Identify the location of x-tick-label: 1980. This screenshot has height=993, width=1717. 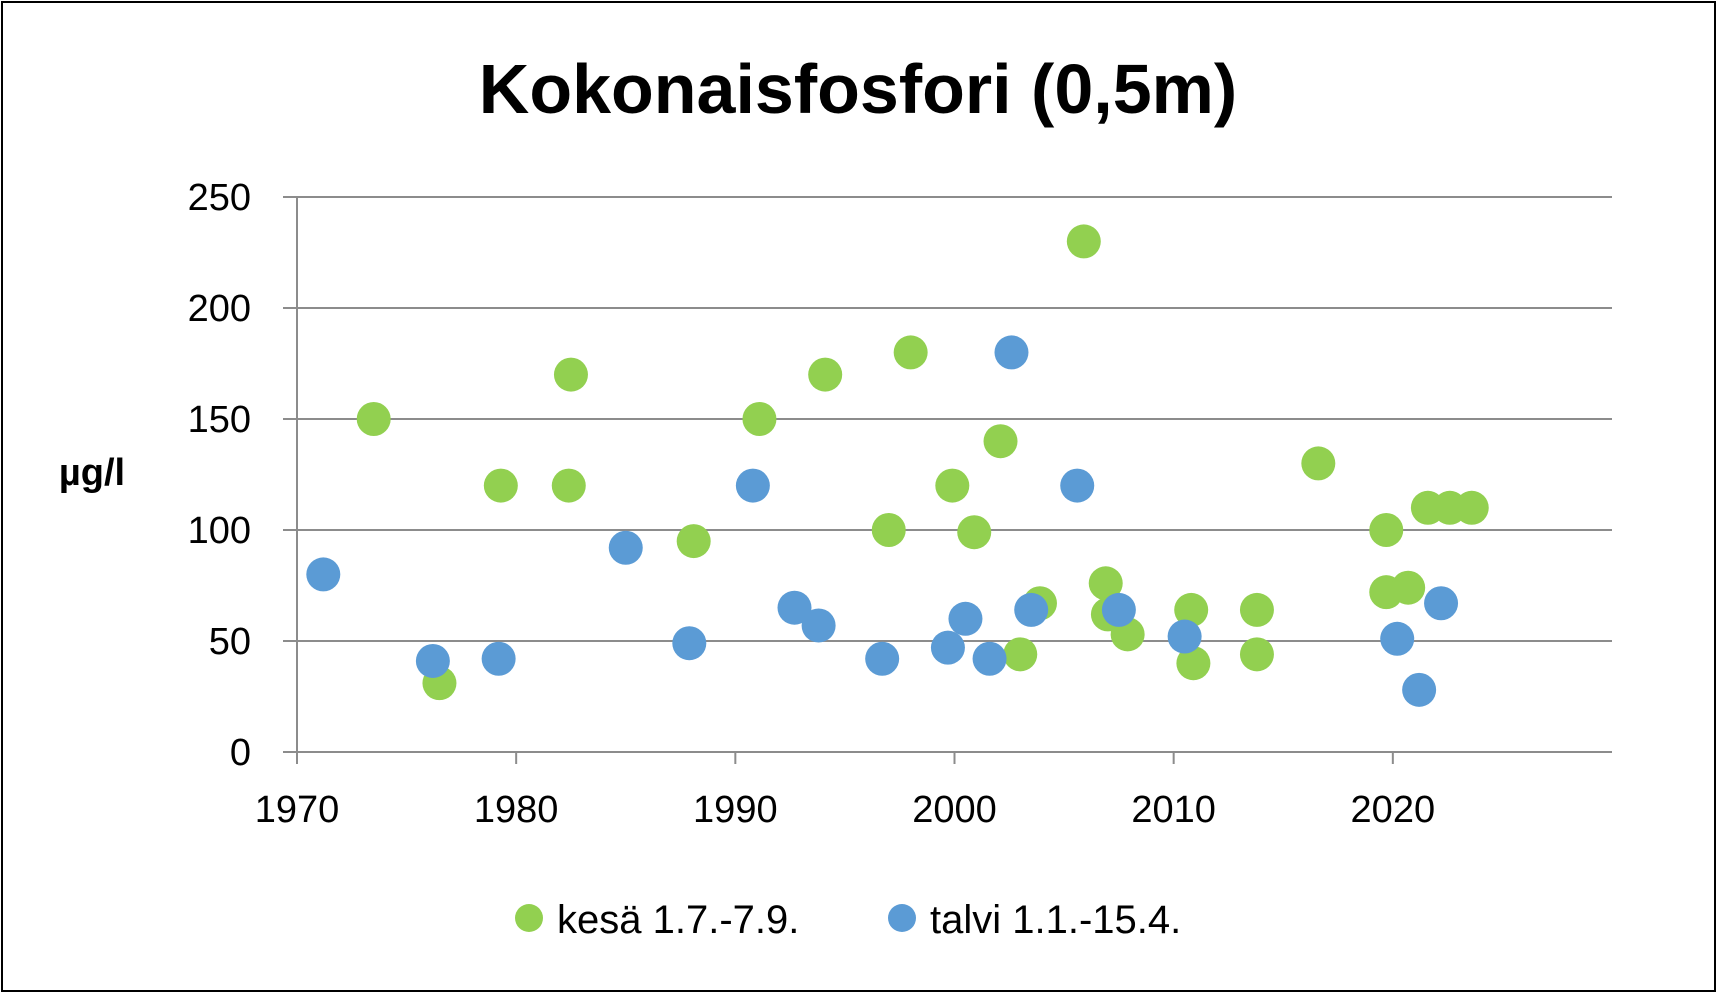
(516, 810).